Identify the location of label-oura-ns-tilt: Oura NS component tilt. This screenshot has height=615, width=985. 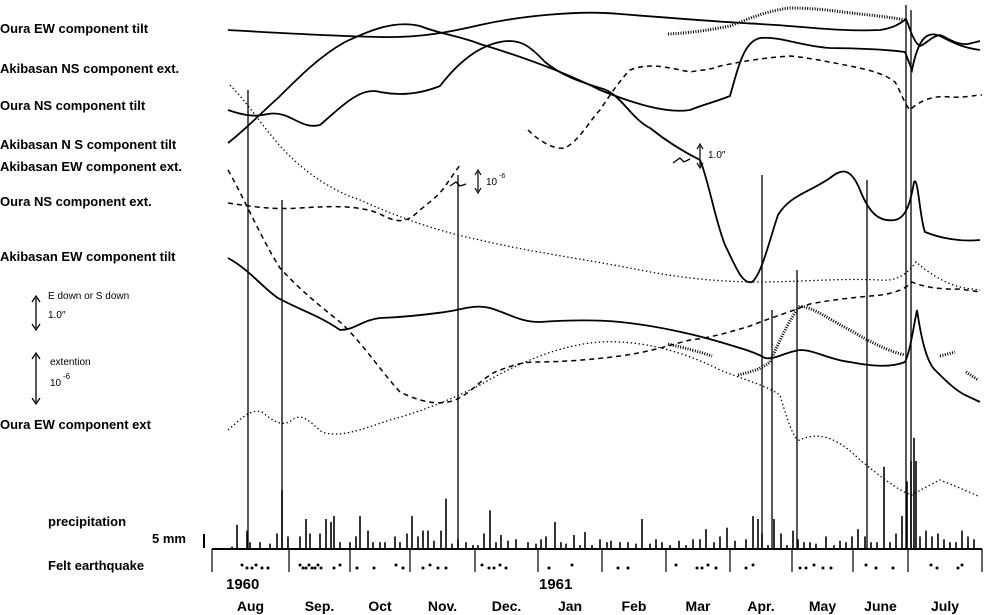
(73, 105).